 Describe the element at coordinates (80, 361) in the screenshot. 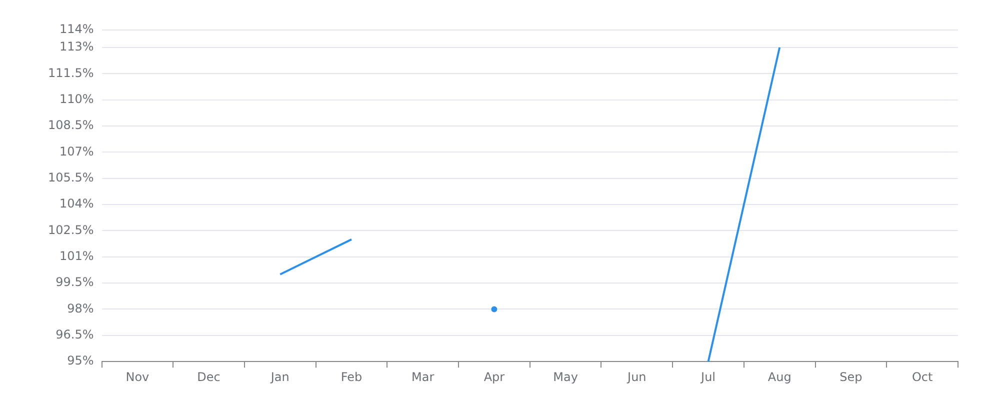

I see `y-tick-label: 95%` at that location.